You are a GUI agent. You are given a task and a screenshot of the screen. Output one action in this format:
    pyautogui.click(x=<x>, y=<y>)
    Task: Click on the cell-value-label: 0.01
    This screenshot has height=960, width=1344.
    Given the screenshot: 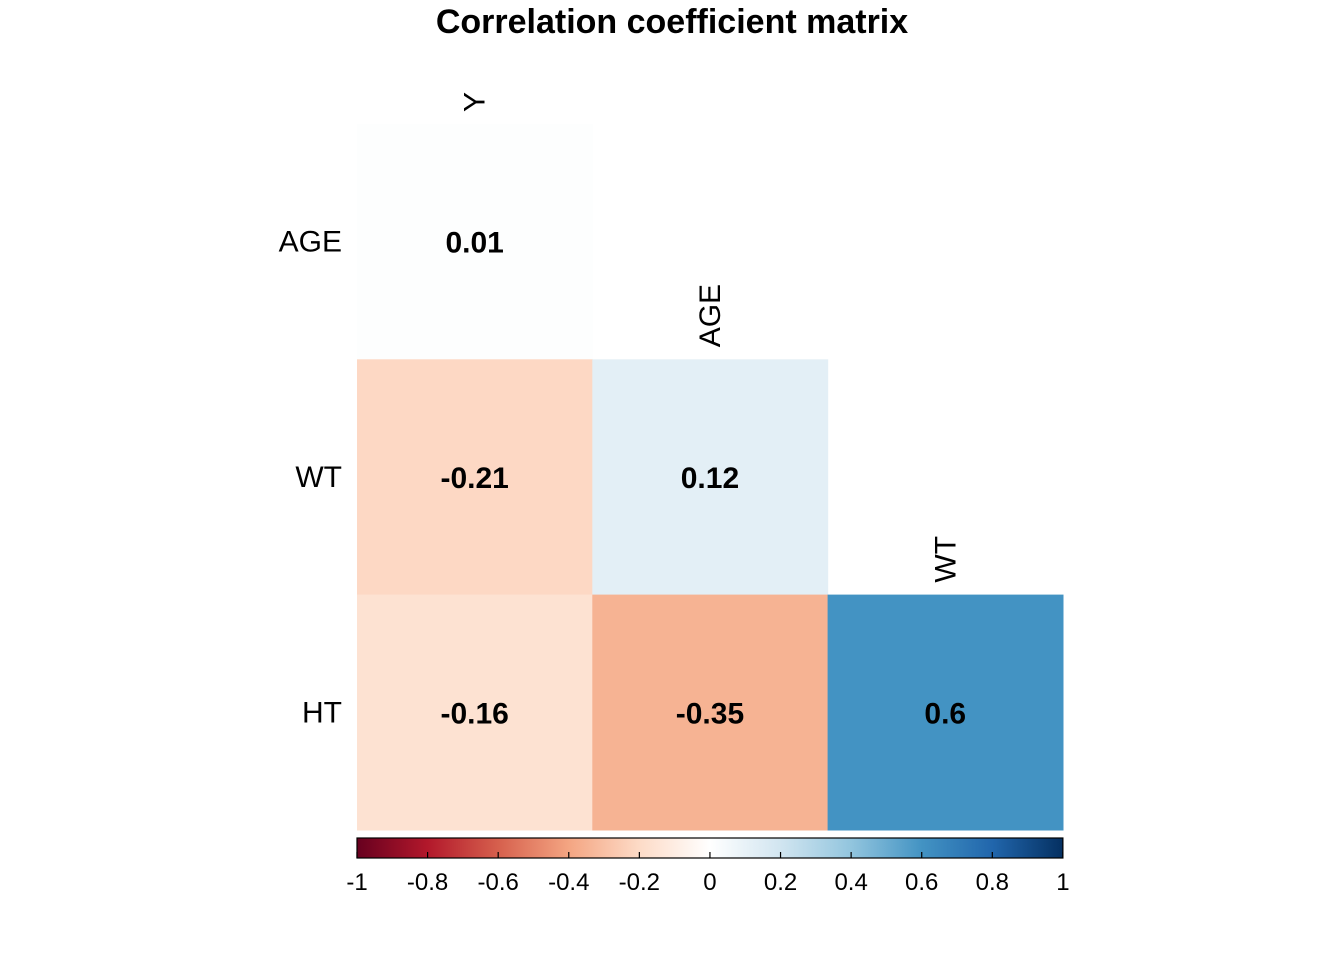 What is the action you would take?
    pyautogui.click(x=474, y=243)
    